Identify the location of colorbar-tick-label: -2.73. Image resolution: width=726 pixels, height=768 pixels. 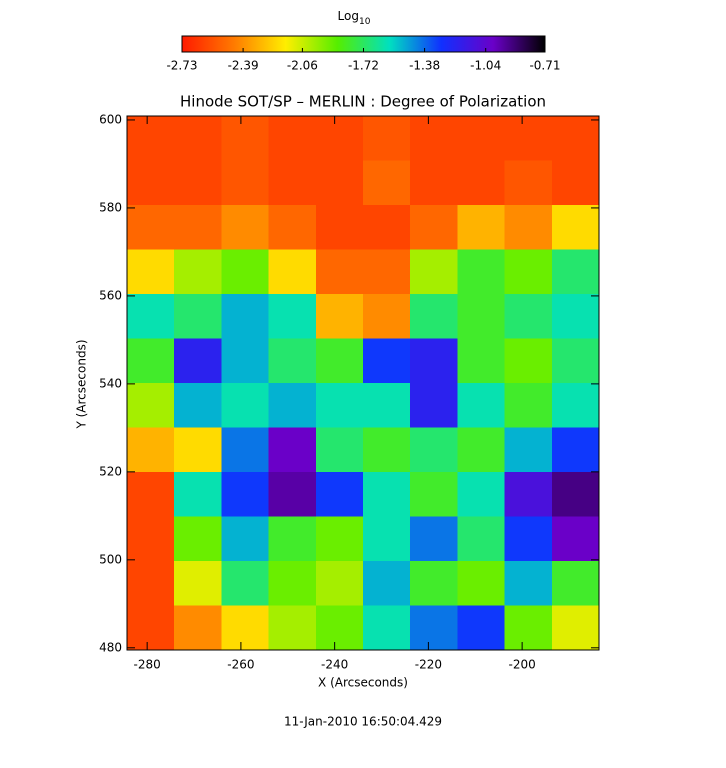
(181, 66).